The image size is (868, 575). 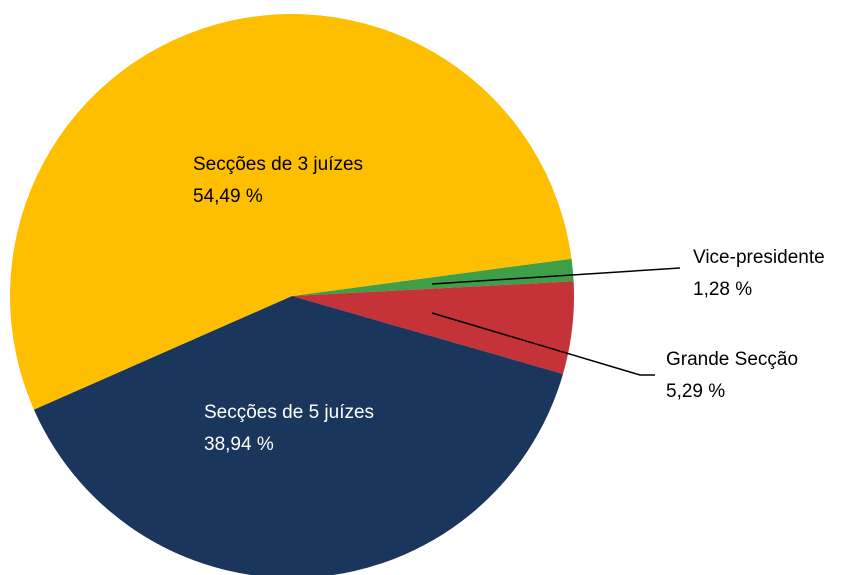 What do you see at coordinates (695, 391) in the screenshot?
I see `slice-value-label: 5,29 %` at bounding box center [695, 391].